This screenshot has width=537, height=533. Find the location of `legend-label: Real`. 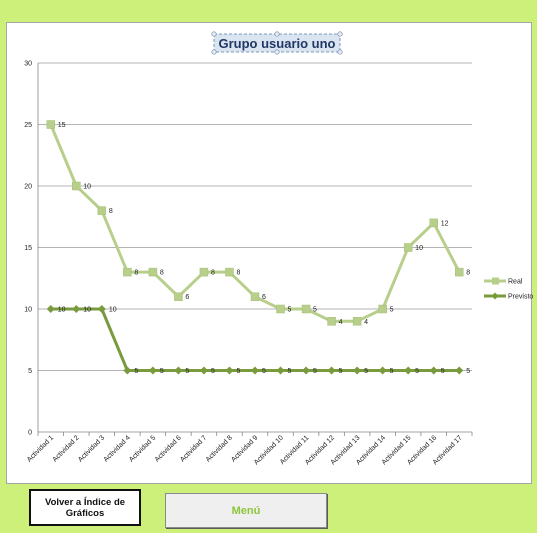

legend-label: Real is located at coordinates (515, 282).